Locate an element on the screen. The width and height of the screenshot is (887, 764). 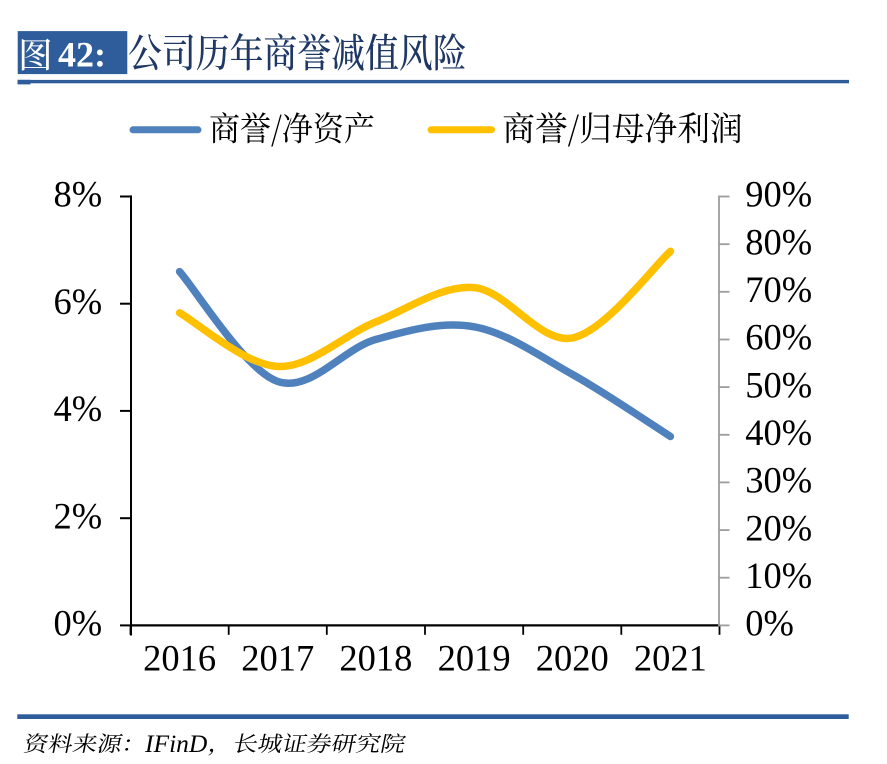
svg-text: 60% is located at coordinates (778, 337).